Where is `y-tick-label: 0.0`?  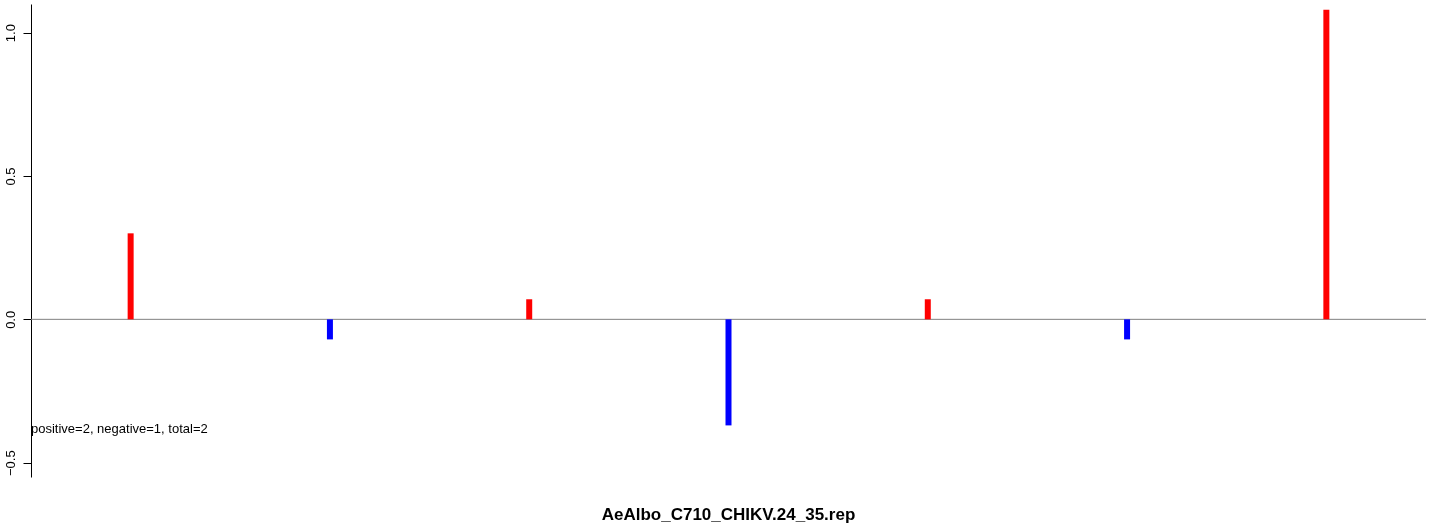 y-tick-label: 0.0 is located at coordinates (10, 319).